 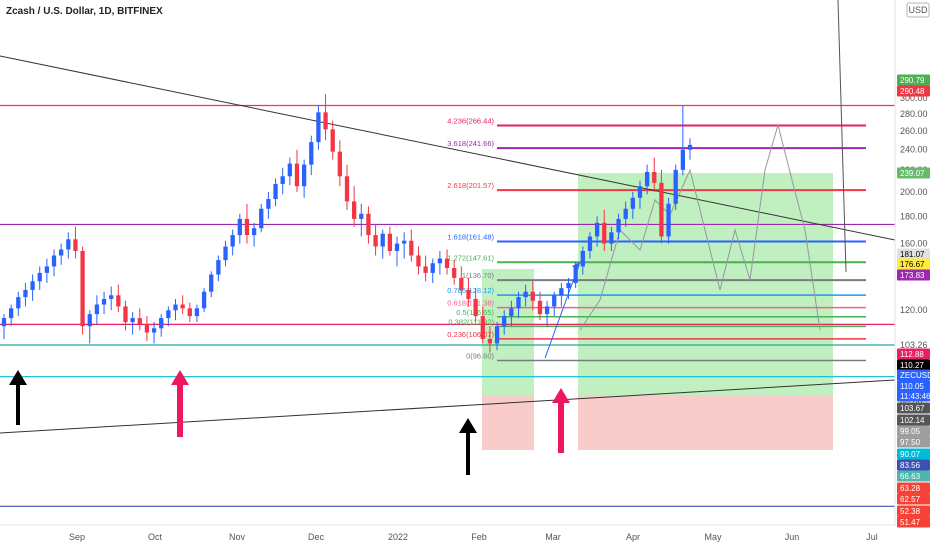 What do you see at coordinates (918, 10) in the screenshot?
I see `currency-badge: USD` at bounding box center [918, 10].